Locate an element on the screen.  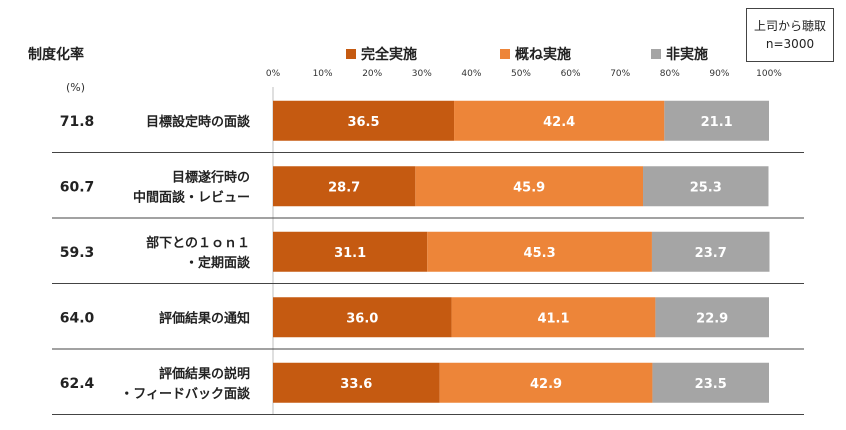
x-tick-label: 20% is located at coordinates (372, 74).